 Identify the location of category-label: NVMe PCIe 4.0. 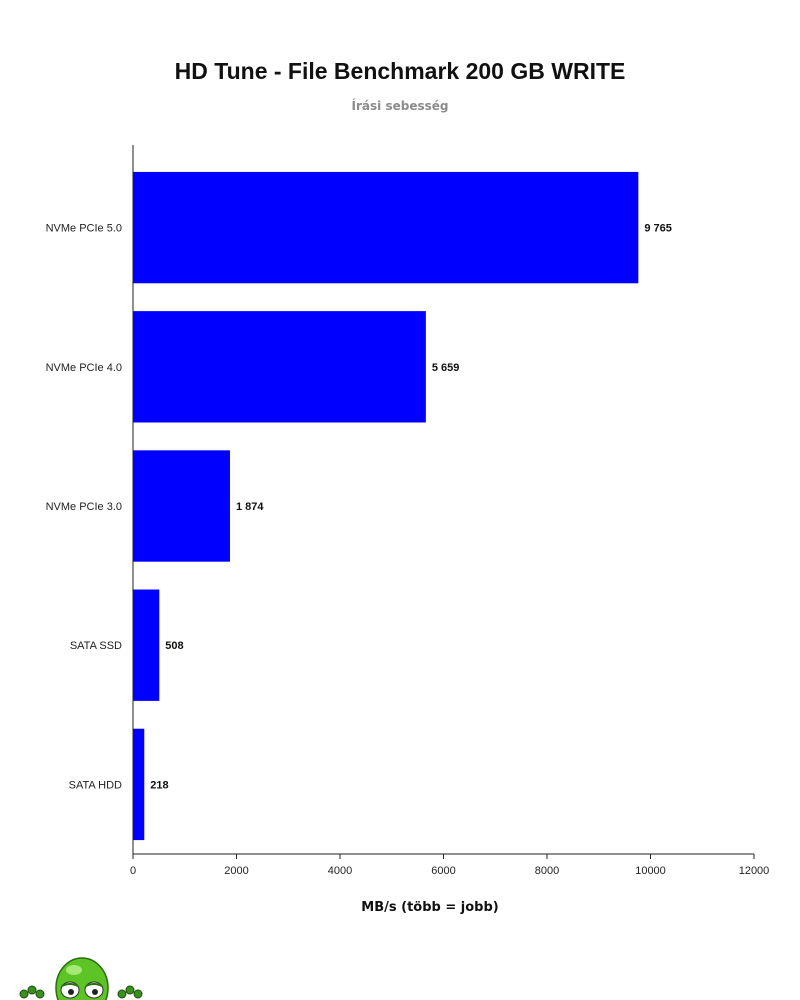
(84, 368).